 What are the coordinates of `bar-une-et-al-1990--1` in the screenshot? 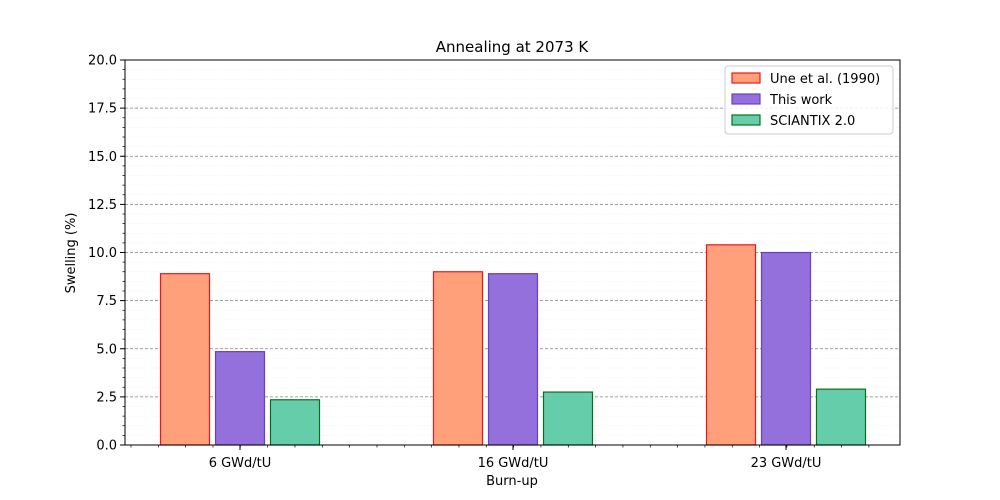 It's located at (458, 358).